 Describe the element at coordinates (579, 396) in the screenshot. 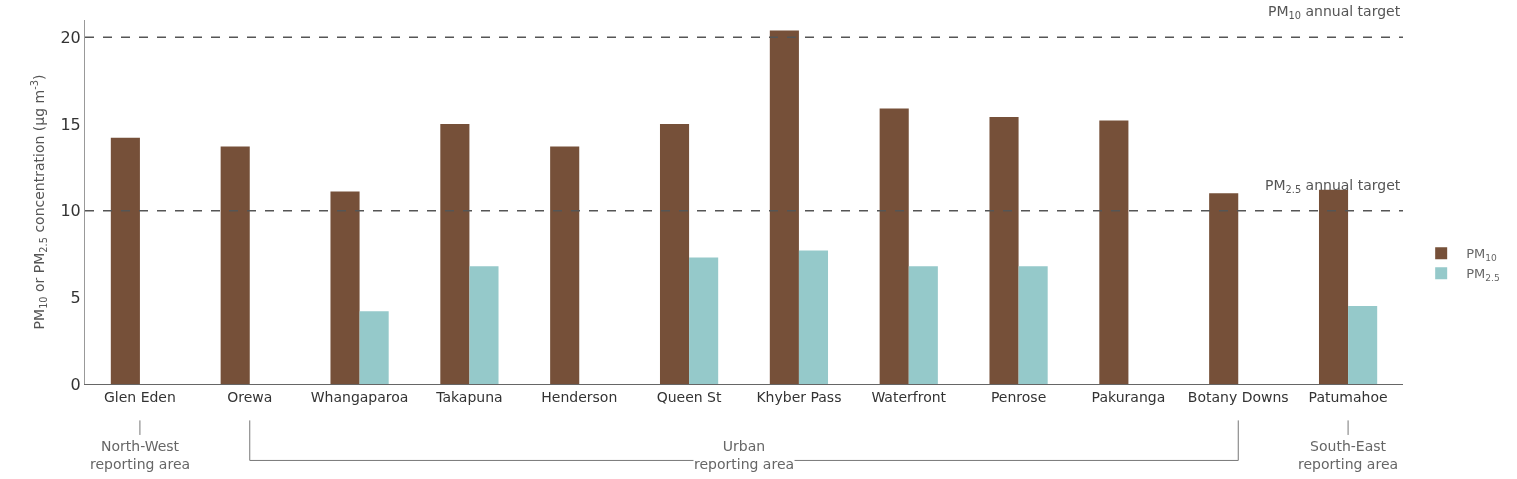

I see `x-tick-label: Henderson` at that location.